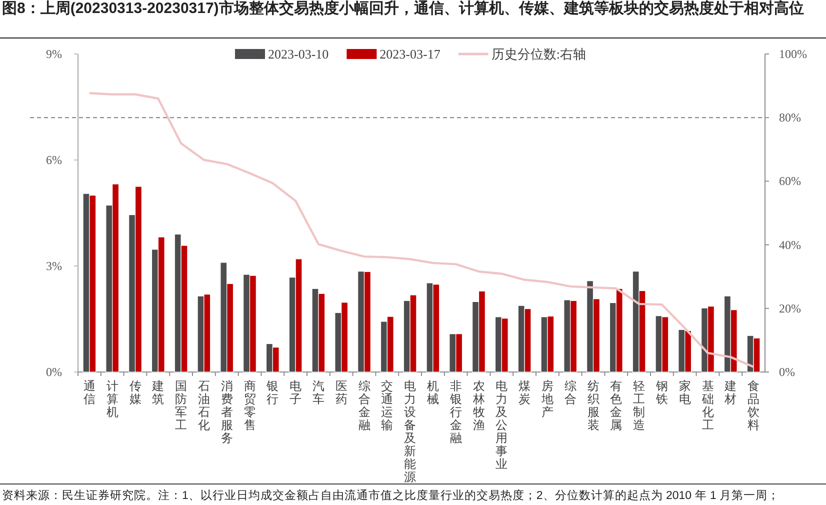  Describe the element at coordinates (54, 54) in the screenshot. I see `y-tick-label: 9%` at that location.